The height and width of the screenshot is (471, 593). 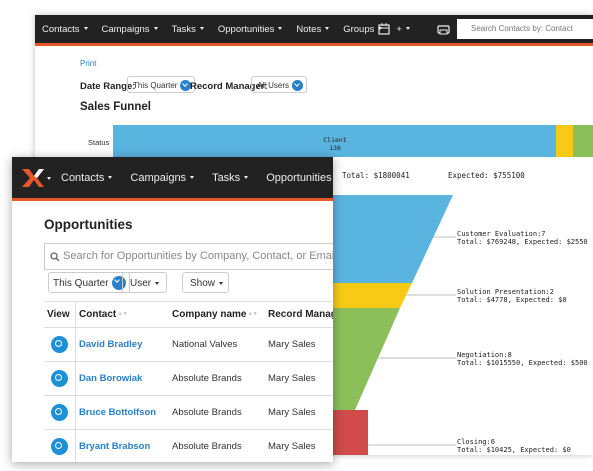 I want to click on stage-label: Closing:6 Total: $10425, Expected: $0, so click(x=514, y=446).